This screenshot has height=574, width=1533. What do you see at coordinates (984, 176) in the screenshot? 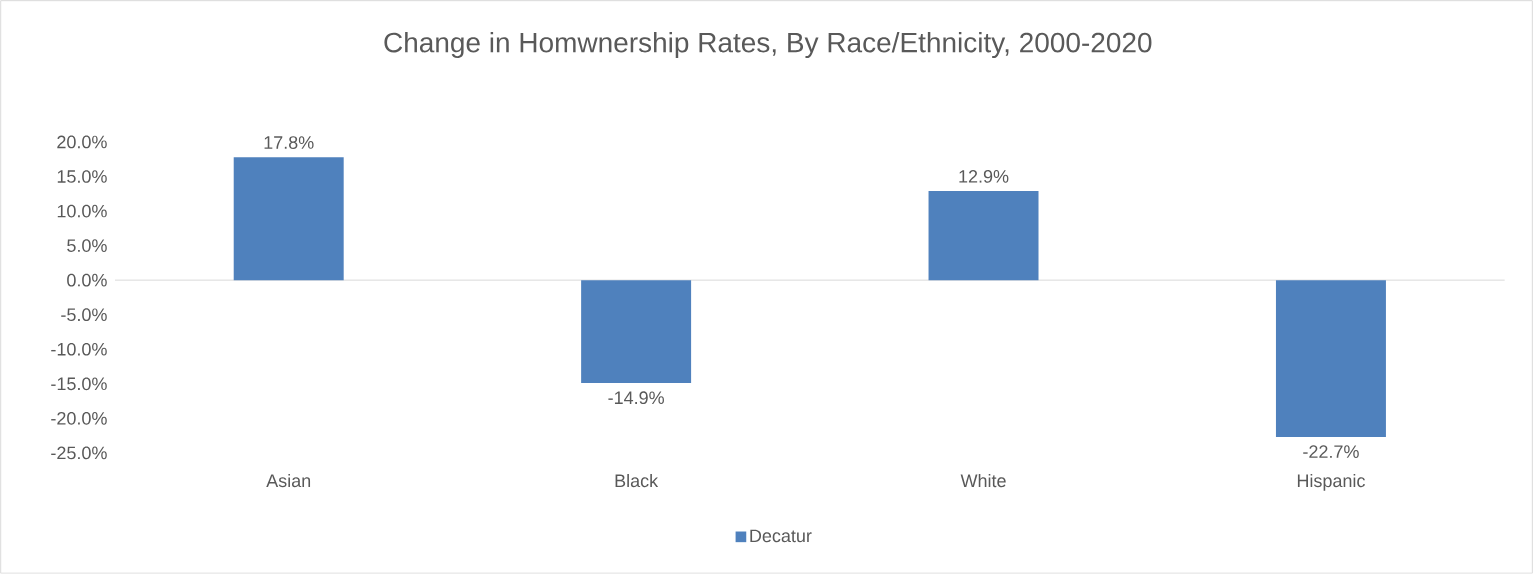
I see `text: 12.9%` at bounding box center [984, 176].